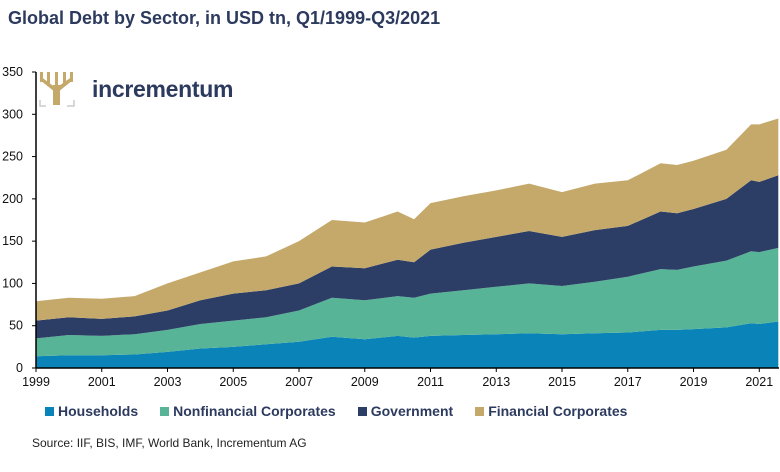 The image size is (780, 472). What do you see at coordinates (19, 368) in the screenshot?
I see `y-tick-label: 0` at bounding box center [19, 368].